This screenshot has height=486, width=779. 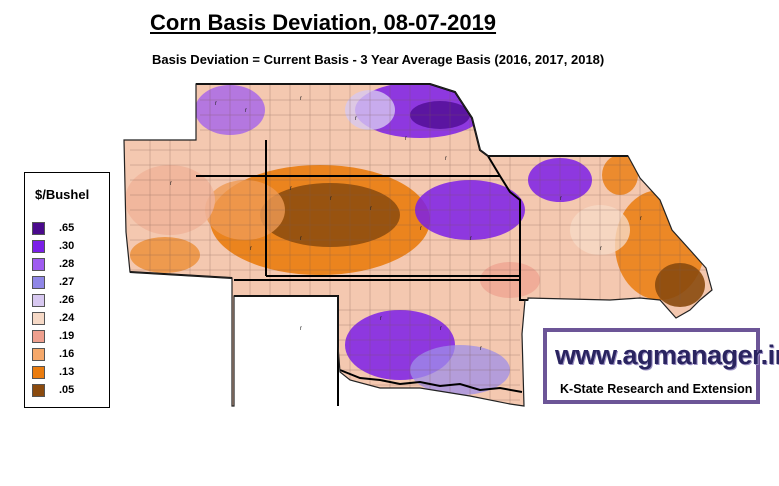 I want to click on legend-label: .05, so click(x=67, y=390).